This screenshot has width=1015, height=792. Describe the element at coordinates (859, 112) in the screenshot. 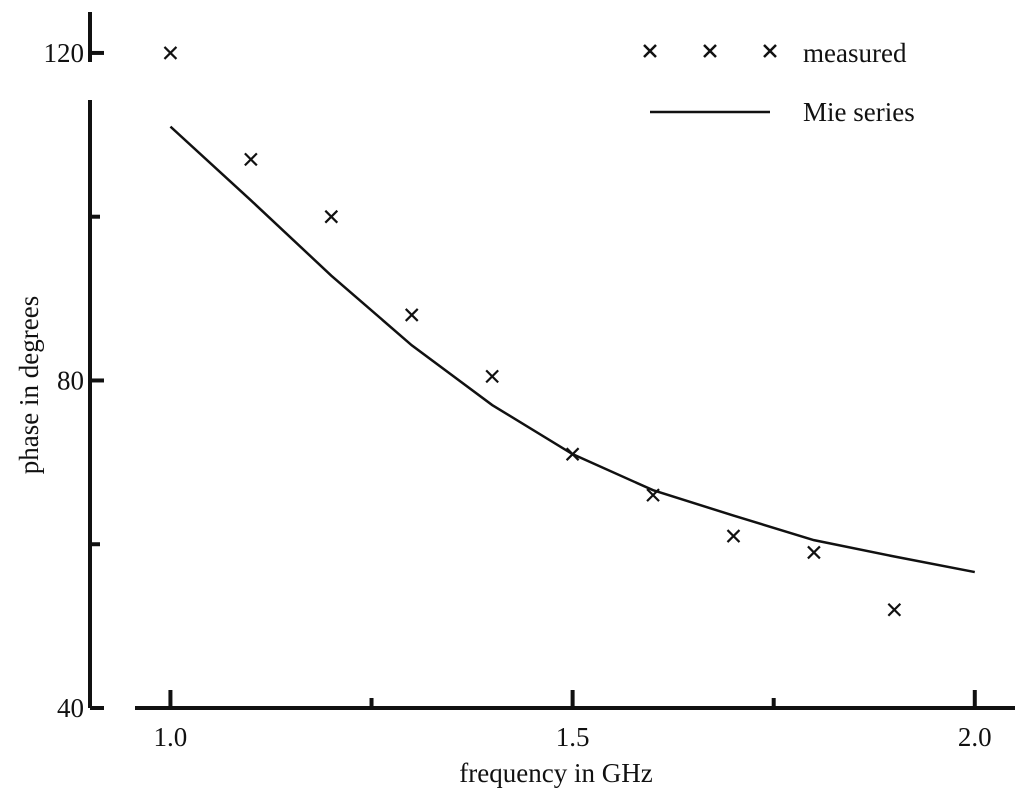

I see `legend-label: Mie series` at that location.